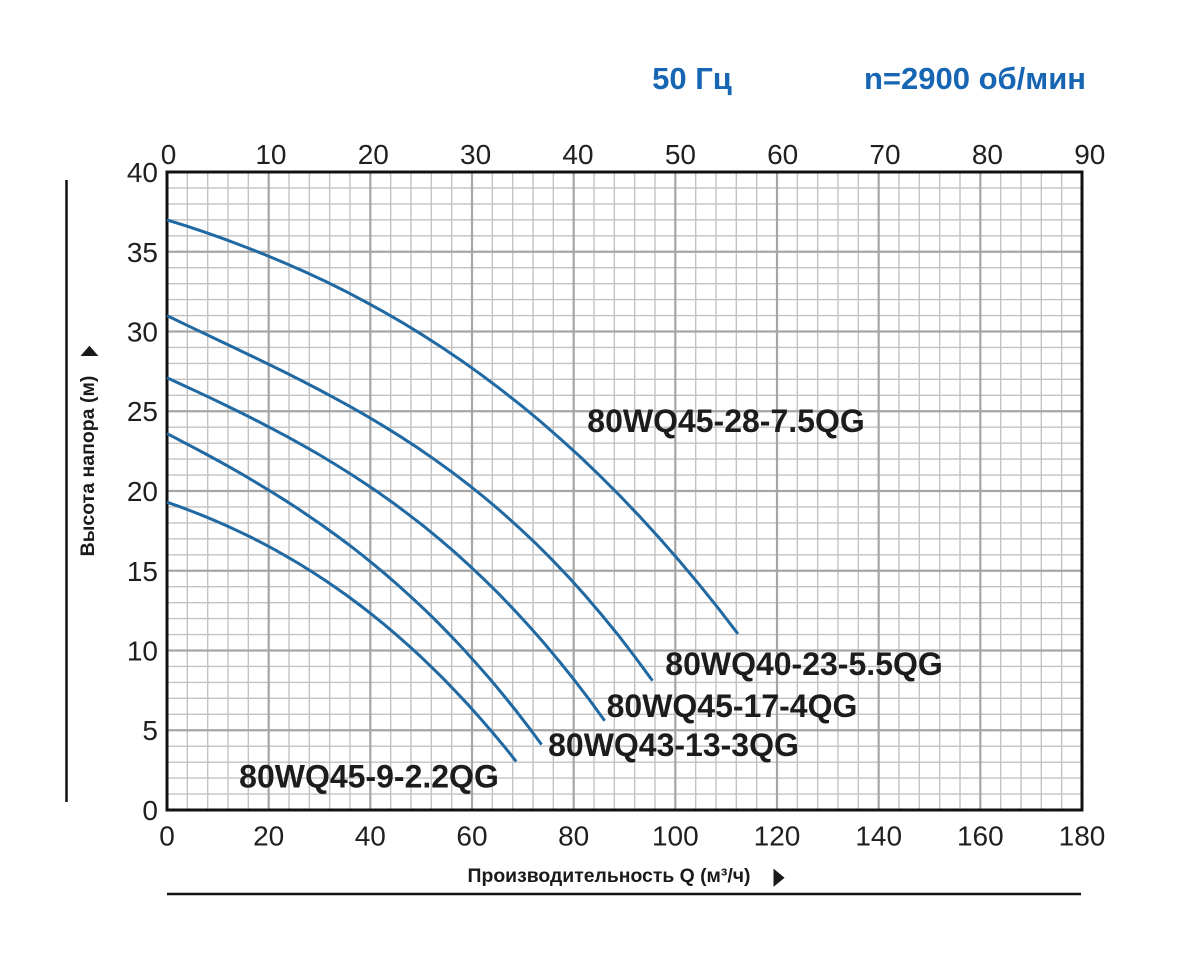  I want to click on svg-text: 90, so click(1089, 154).